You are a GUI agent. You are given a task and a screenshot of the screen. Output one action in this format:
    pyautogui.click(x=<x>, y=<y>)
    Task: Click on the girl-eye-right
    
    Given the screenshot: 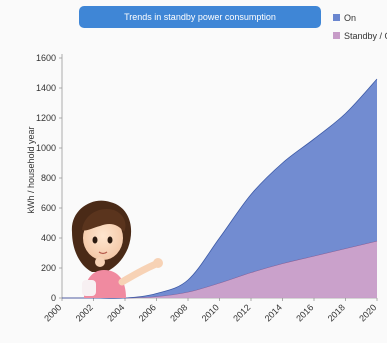 What is the action you would take?
    pyautogui.click(x=110, y=240)
    